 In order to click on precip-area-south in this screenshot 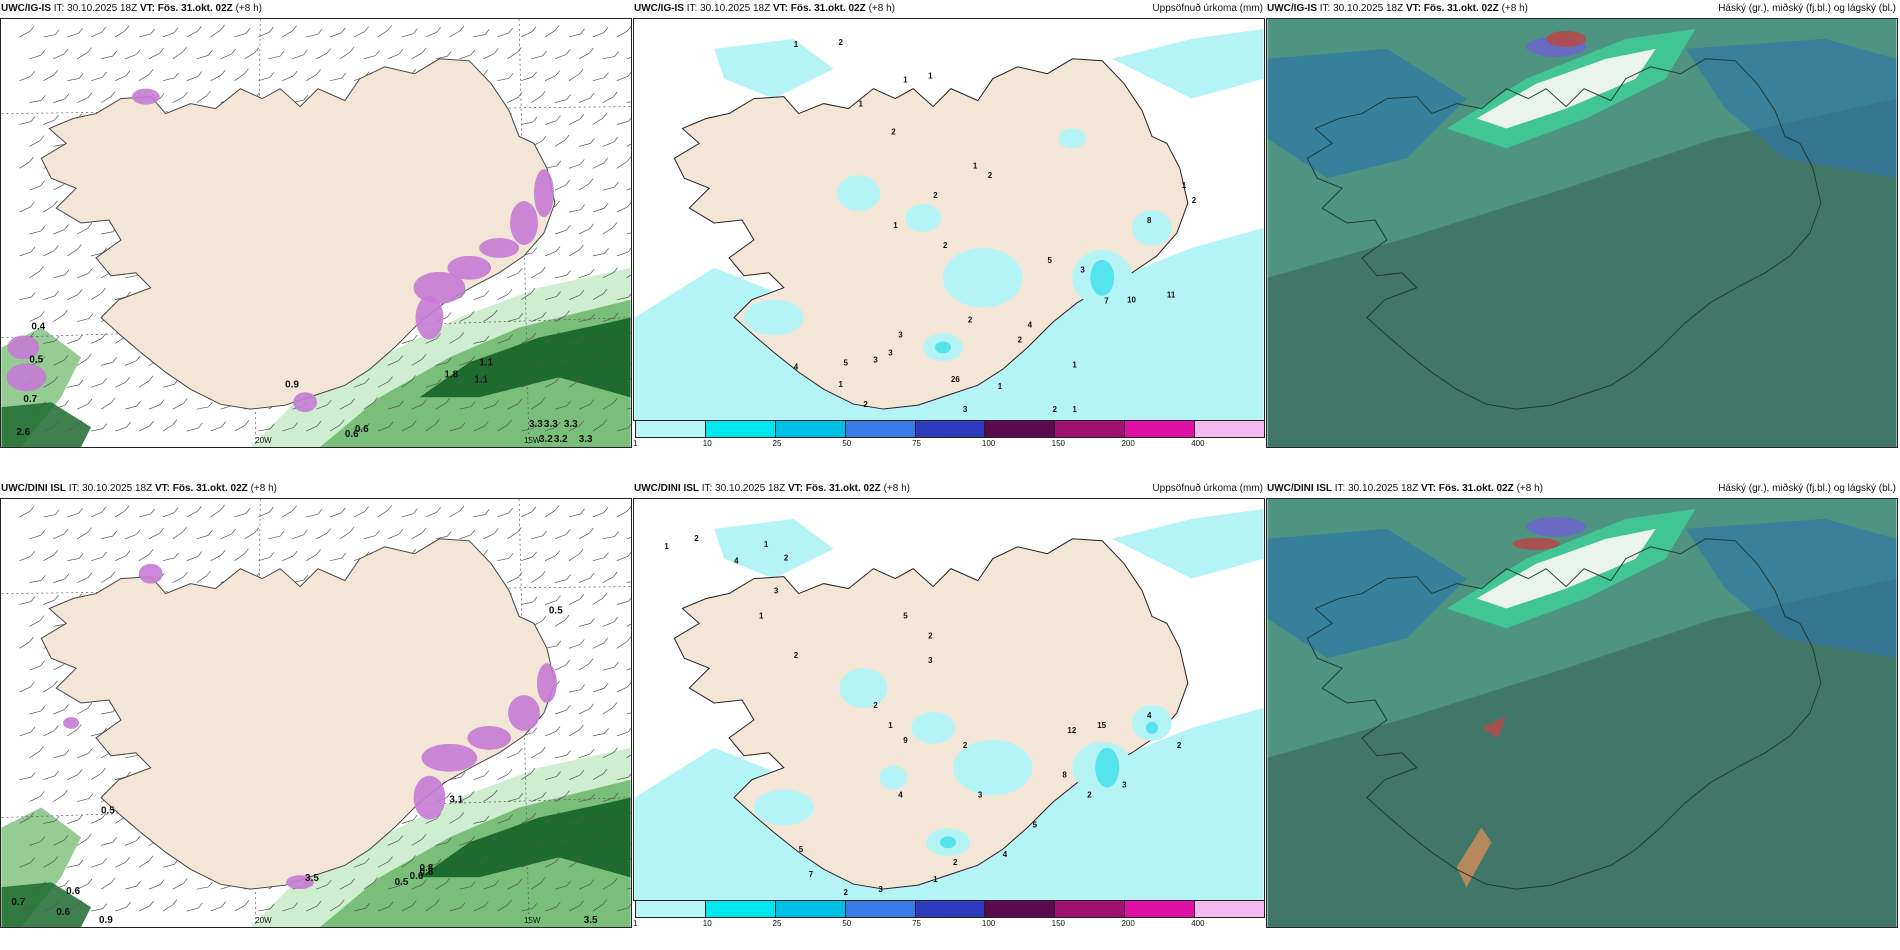, I will do `click(949, 323)`.